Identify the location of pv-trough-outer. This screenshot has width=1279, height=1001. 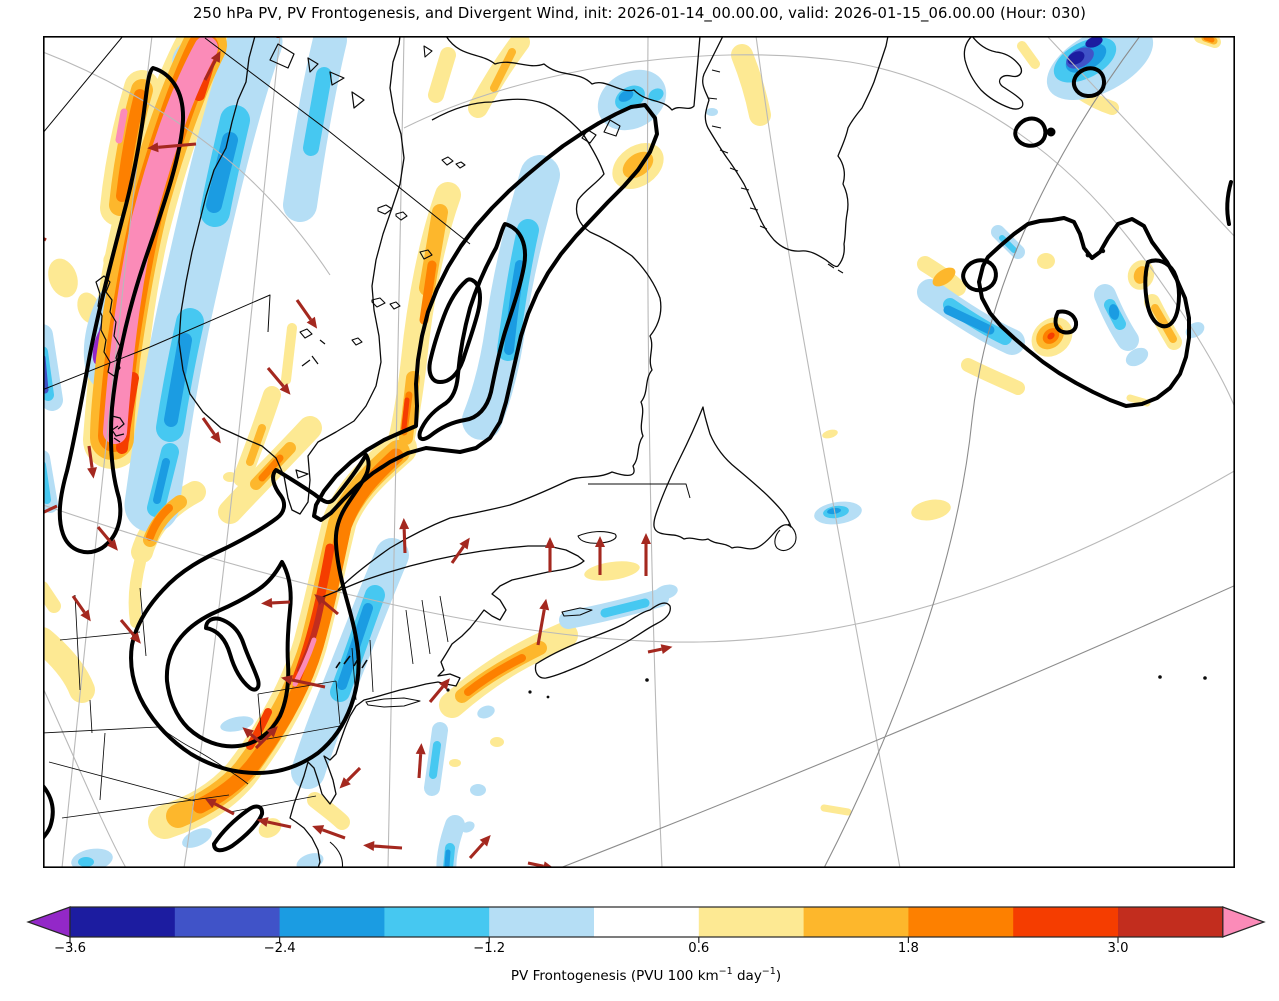
(485, 312).